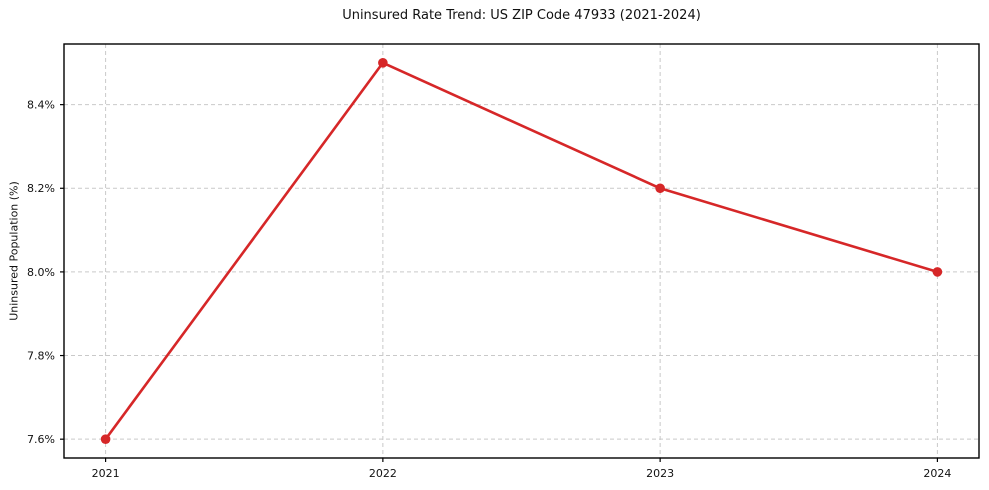  What do you see at coordinates (41, 188) in the screenshot?
I see `y-tick-label: 8.2%` at bounding box center [41, 188].